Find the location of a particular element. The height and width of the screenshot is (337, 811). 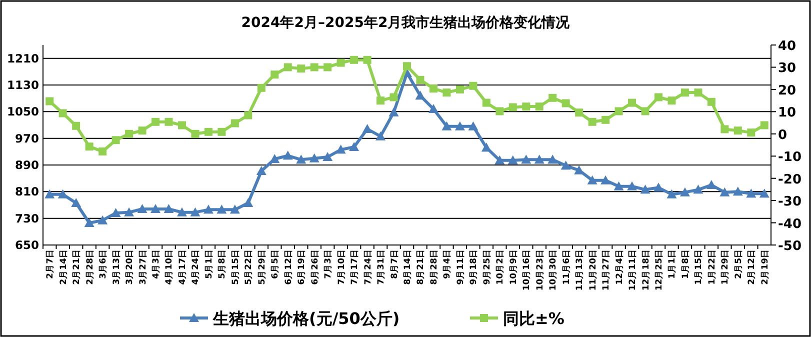

x-tick-label: 6月5日 is located at coordinates (275, 264).